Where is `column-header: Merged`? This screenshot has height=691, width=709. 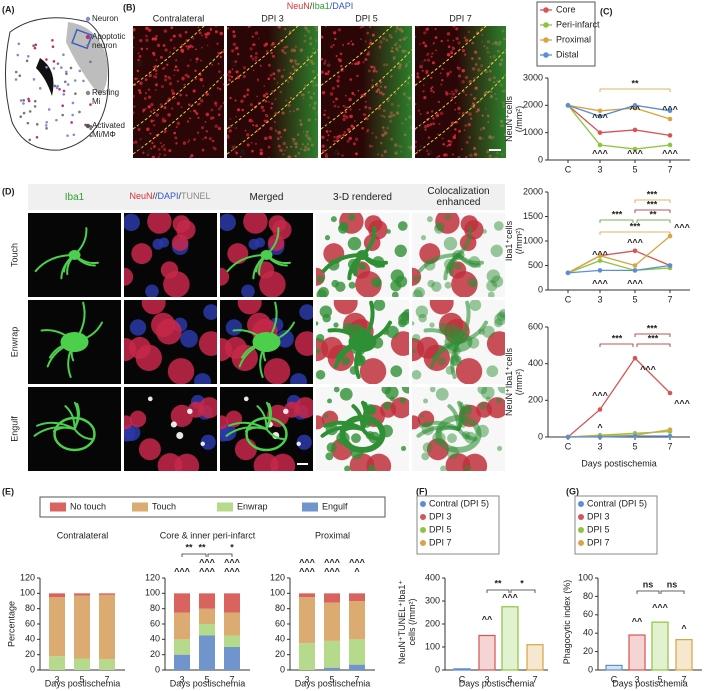
column-header: Merged is located at coordinates (266, 197).